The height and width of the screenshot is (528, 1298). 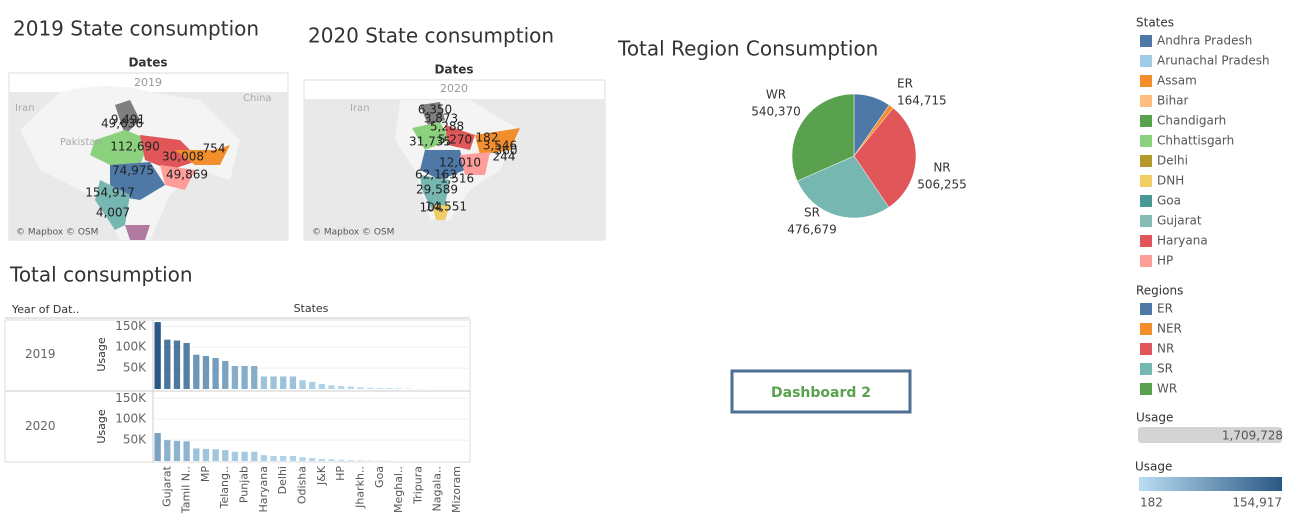 What do you see at coordinates (379, 477) in the screenshot?
I see `x-tick-label: Goa` at bounding box center [379, 477].